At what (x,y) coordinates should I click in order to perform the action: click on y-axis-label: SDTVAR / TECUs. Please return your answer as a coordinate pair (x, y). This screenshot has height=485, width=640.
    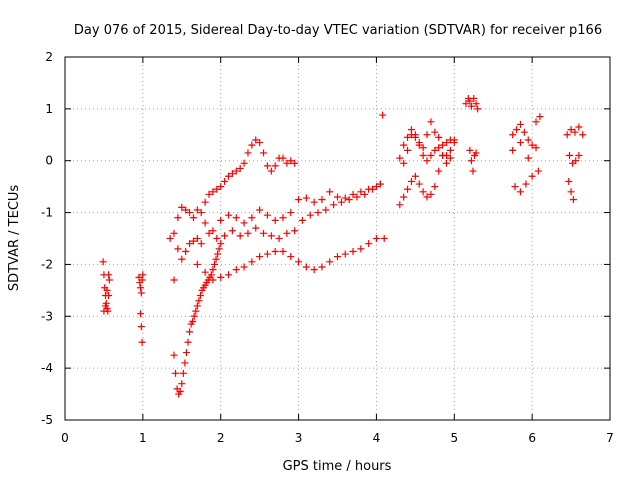
    Looking at the image, I should click on (14, 238).